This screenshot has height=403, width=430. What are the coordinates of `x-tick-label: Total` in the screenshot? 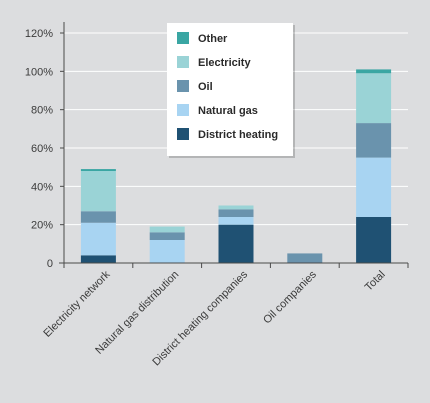 It's located at (375, 281).